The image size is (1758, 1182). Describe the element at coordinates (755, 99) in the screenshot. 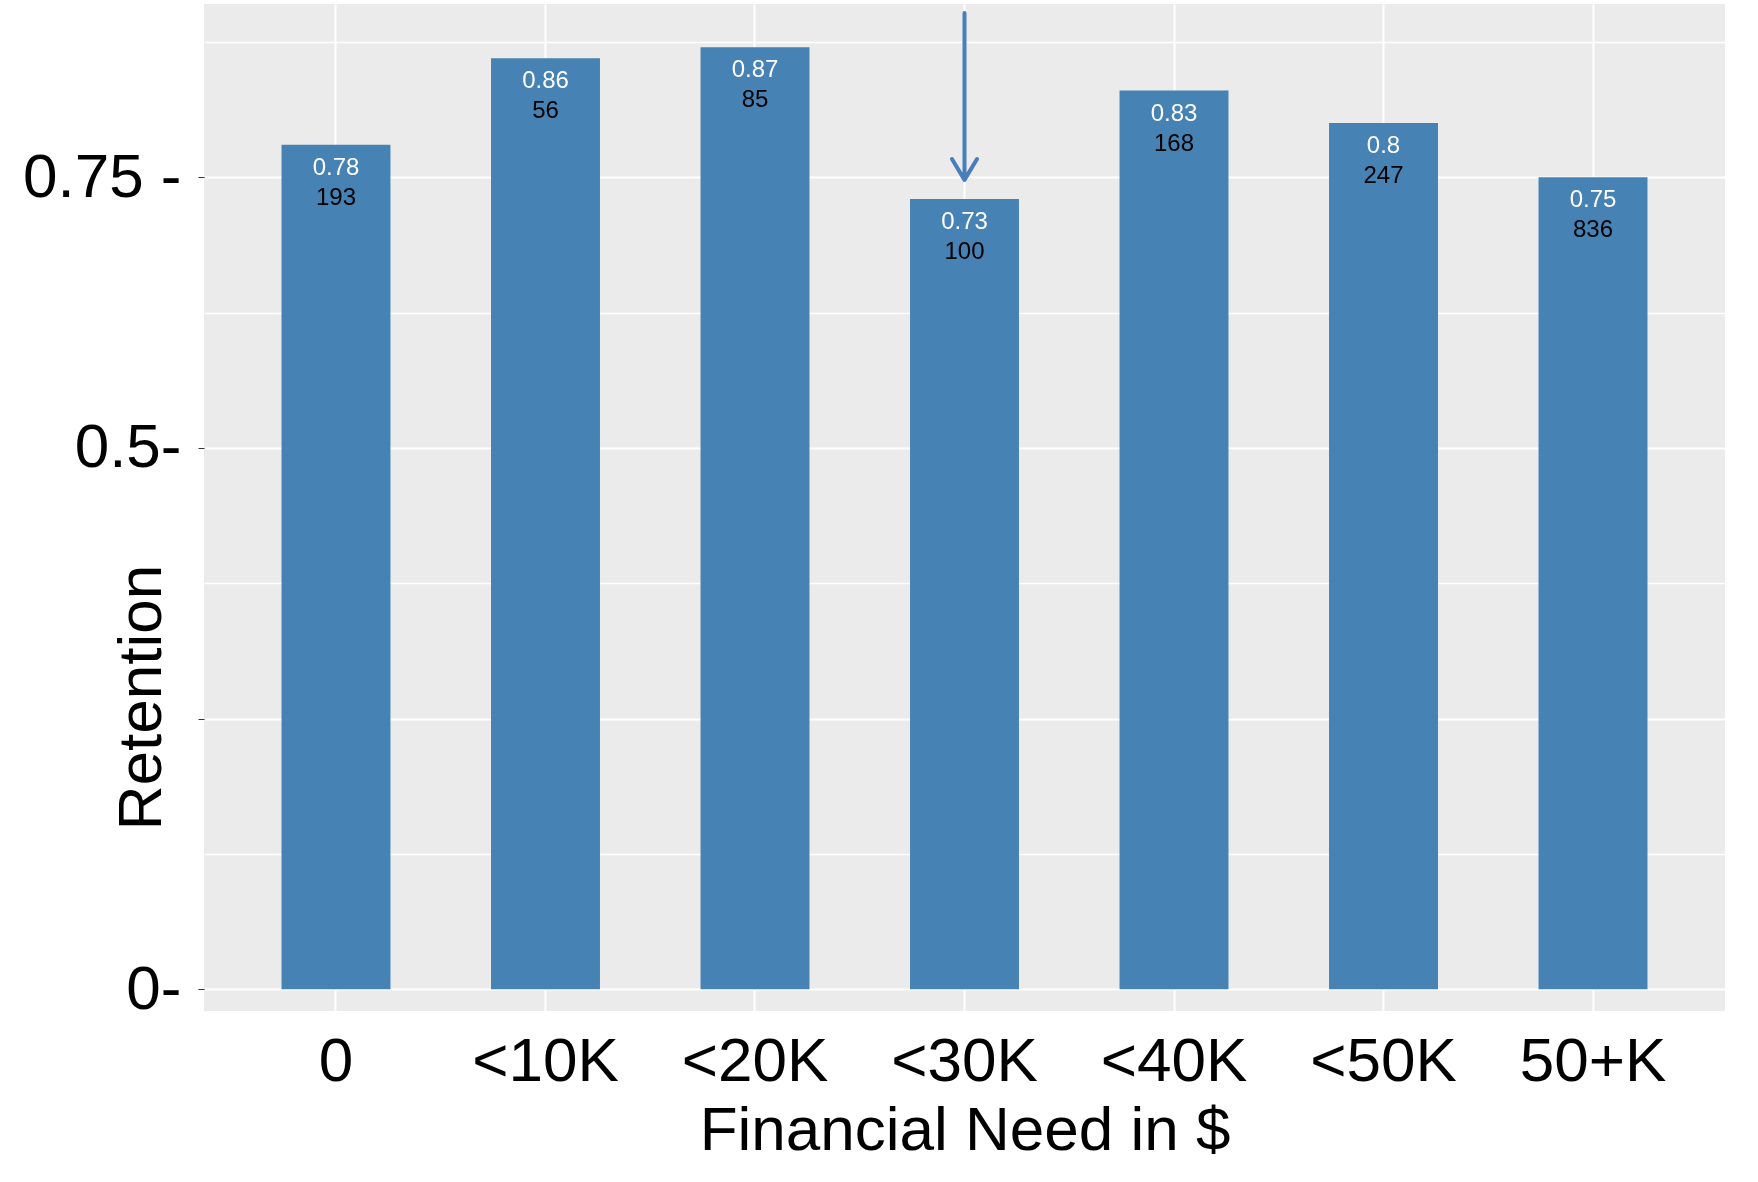

I see `annotation: 85` at that location.